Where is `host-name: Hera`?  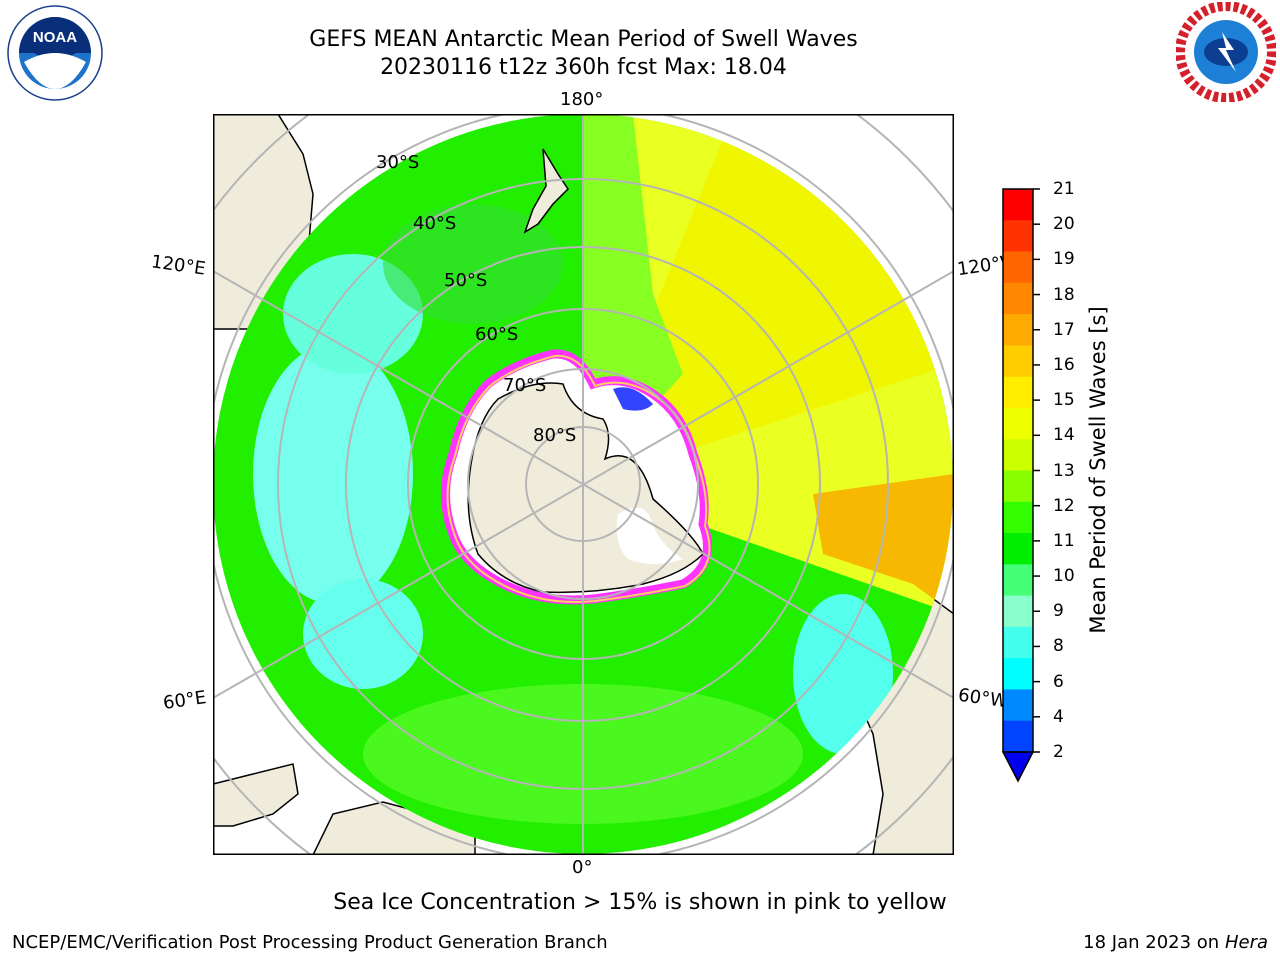
host-name: Hera is located at coordinates (1246, 942).